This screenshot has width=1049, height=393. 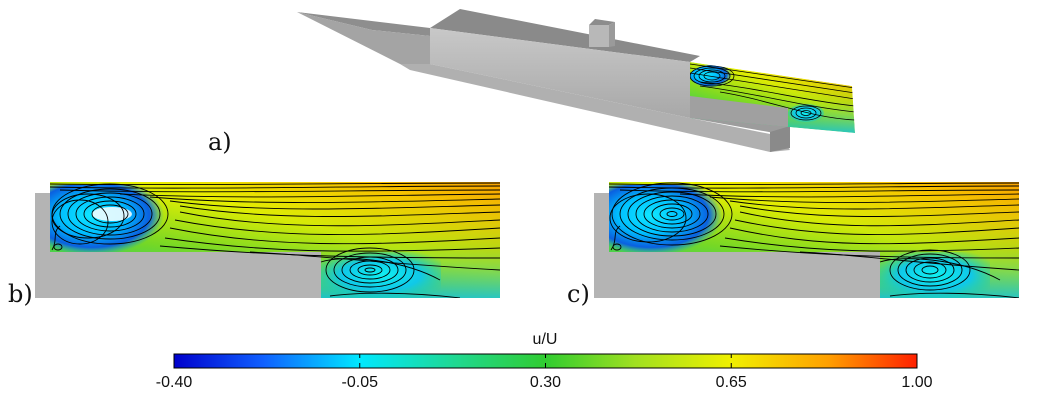 I want to click on panel-b-flow-field, so click(x=267, y=240).